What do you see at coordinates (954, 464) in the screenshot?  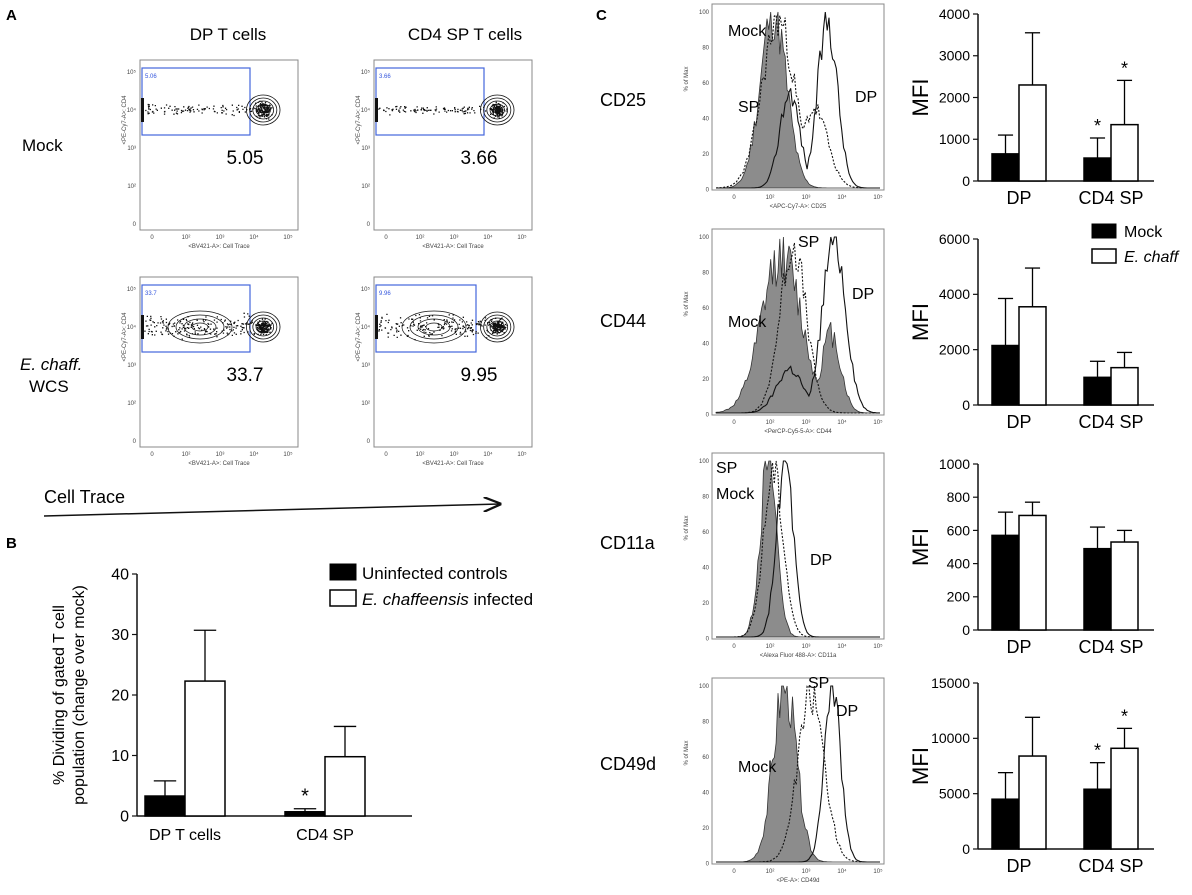 I see `y-tick-label: 1000` at bounding box center [954, 464].